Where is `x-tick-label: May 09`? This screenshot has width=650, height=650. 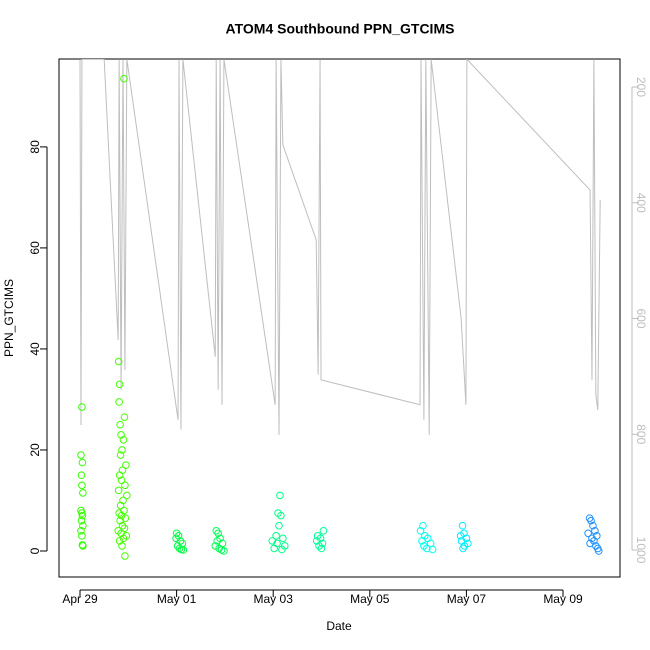
x-tick-label: May 09 is located at coordinates (563, 599).